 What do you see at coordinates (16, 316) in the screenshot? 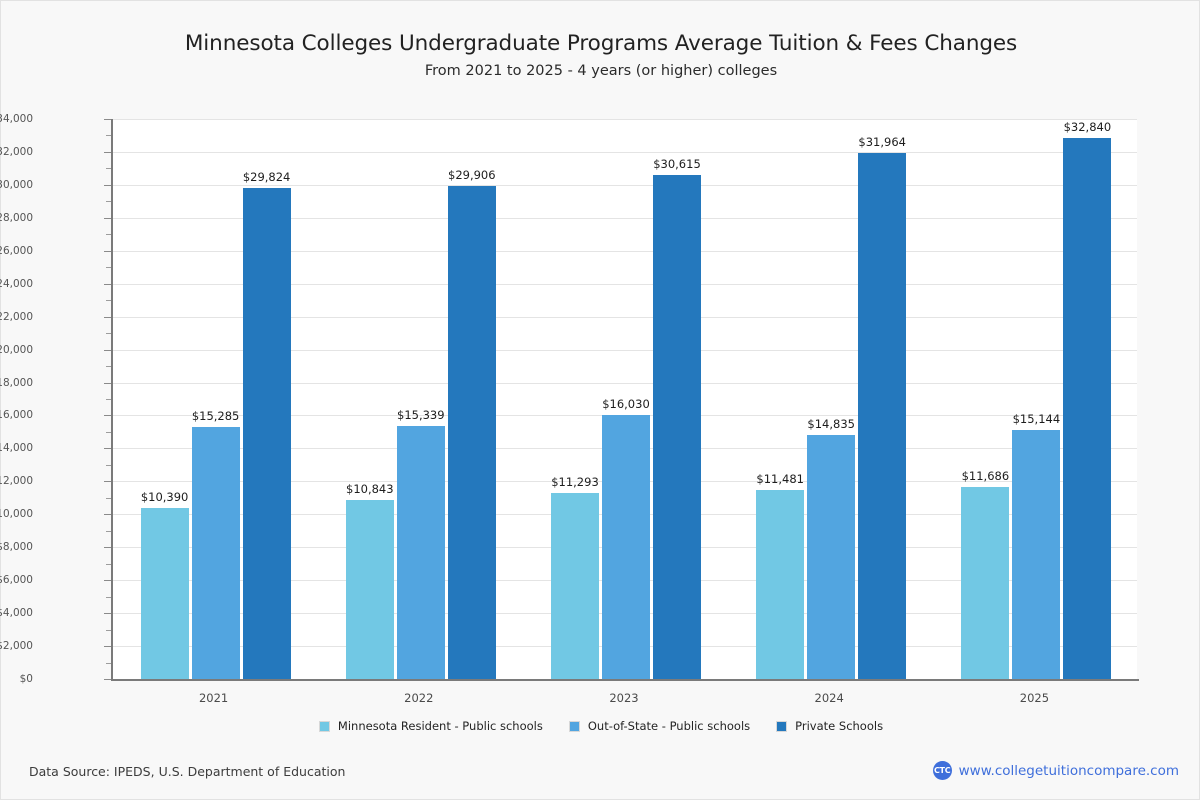
I see `y-axis-tick-label: $22,000` at bounding box center [16, 316].